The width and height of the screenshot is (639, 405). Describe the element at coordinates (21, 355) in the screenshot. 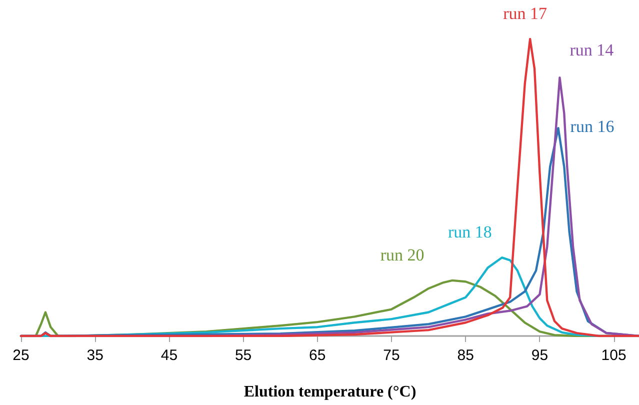

I see `x-tick-label: 25` at that location.